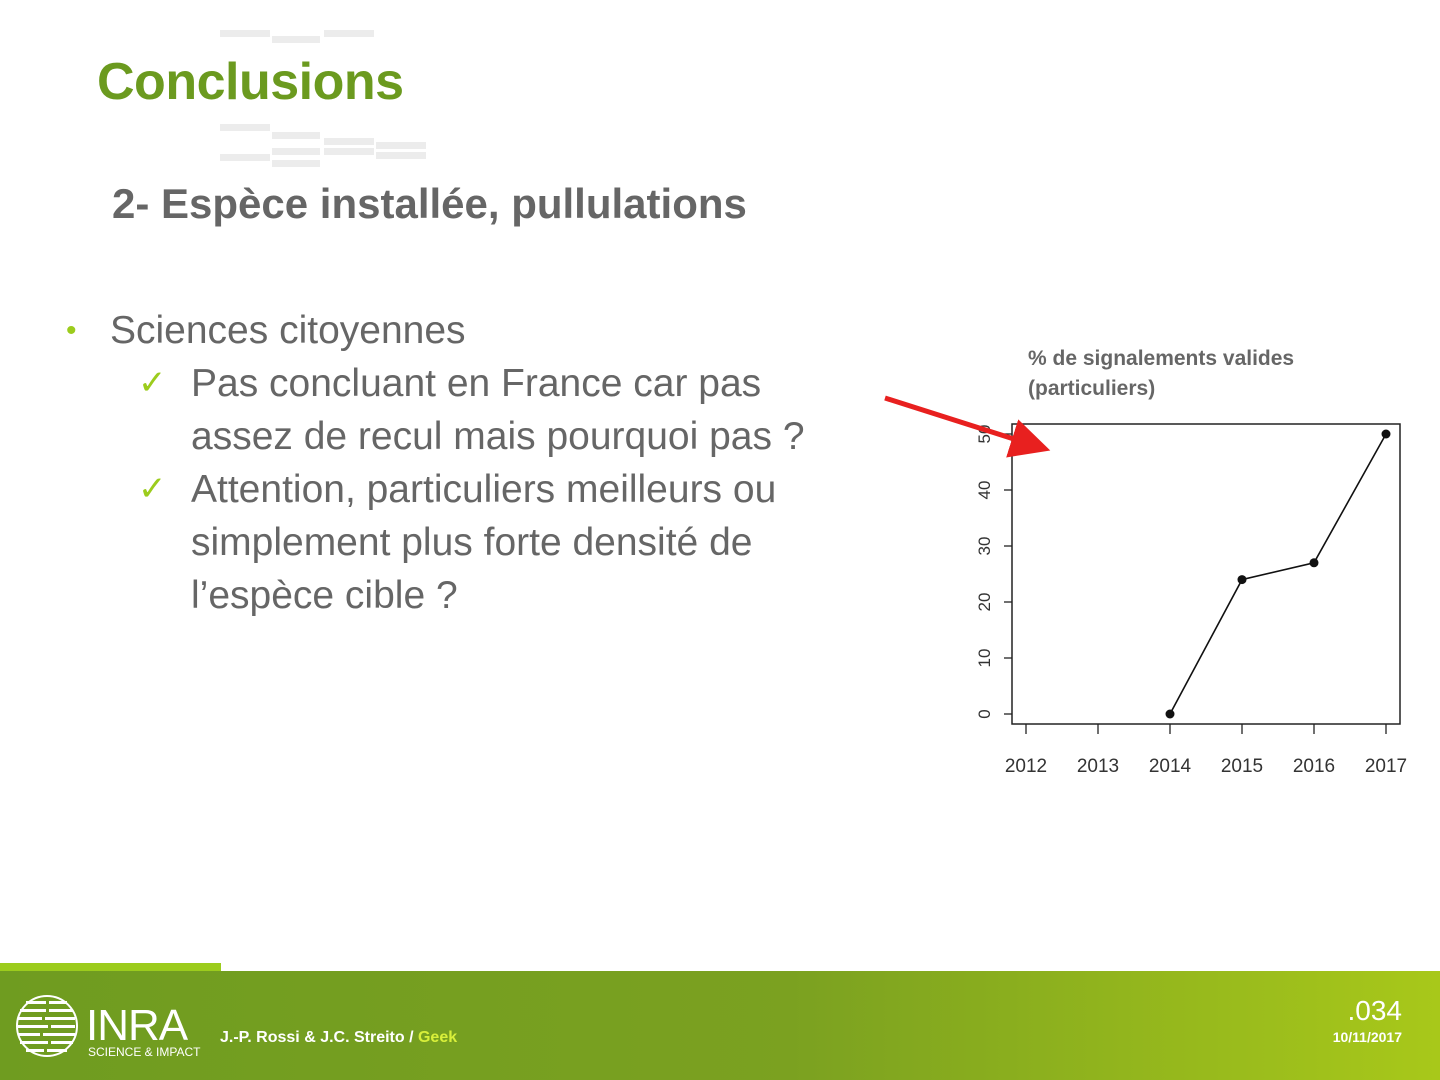  Describe the element at coordinates (324, 595) in the screenshot. I see `check-line: l’espèce cible ?` at that location.